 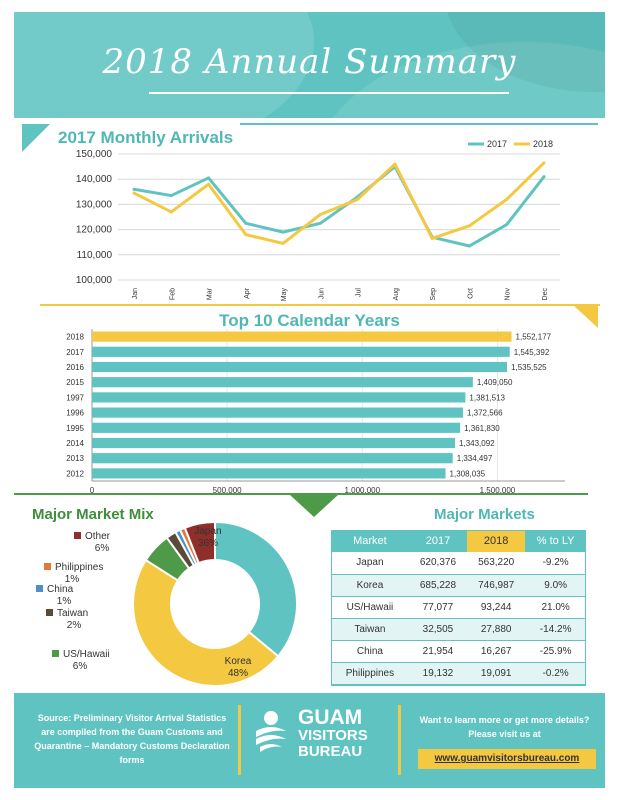 What do you see at coordinates (75, 397) in the screenshot?
I see `y-category-label: 1997` at bounding box center [75, 397].